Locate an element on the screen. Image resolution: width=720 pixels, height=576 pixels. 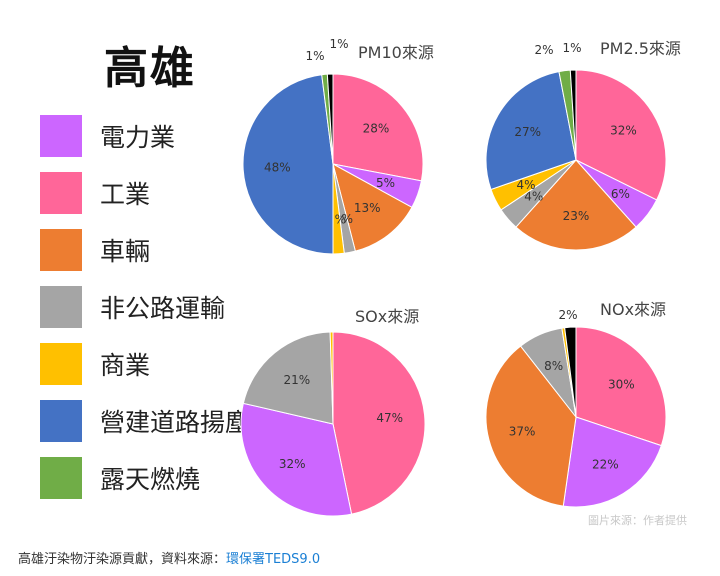
pie-chart: 32% 6% 23% 4%4% 27% 2% 1% PM2.5來源 is located at coordinates (583, 145).